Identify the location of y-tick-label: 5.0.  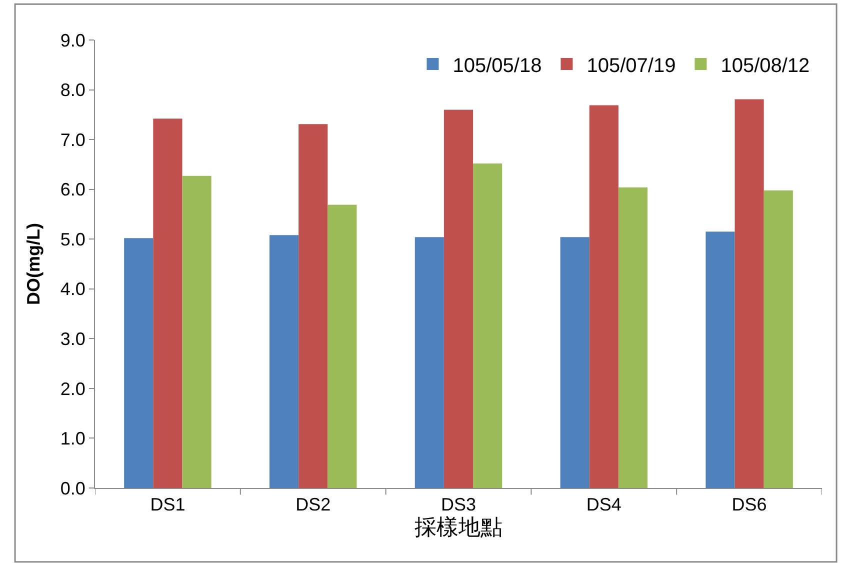
(73, 239).